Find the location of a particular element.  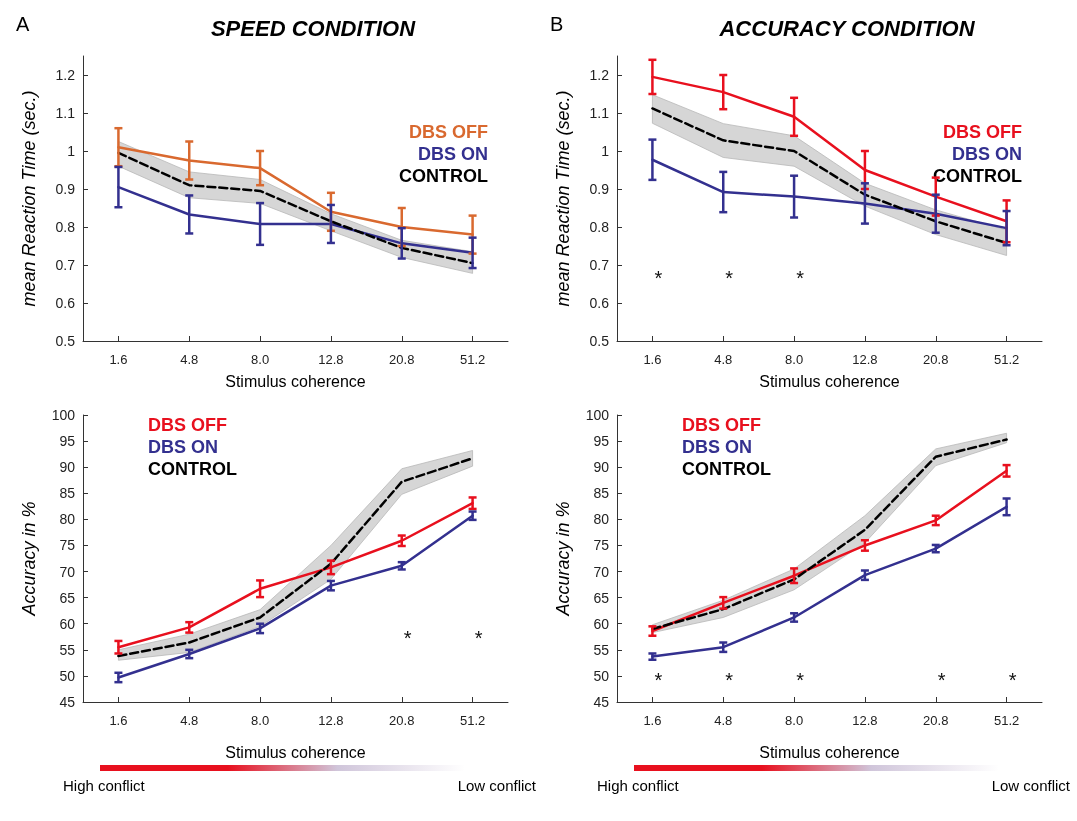

series-label: CONTROL is located at coordinates (977, 176).